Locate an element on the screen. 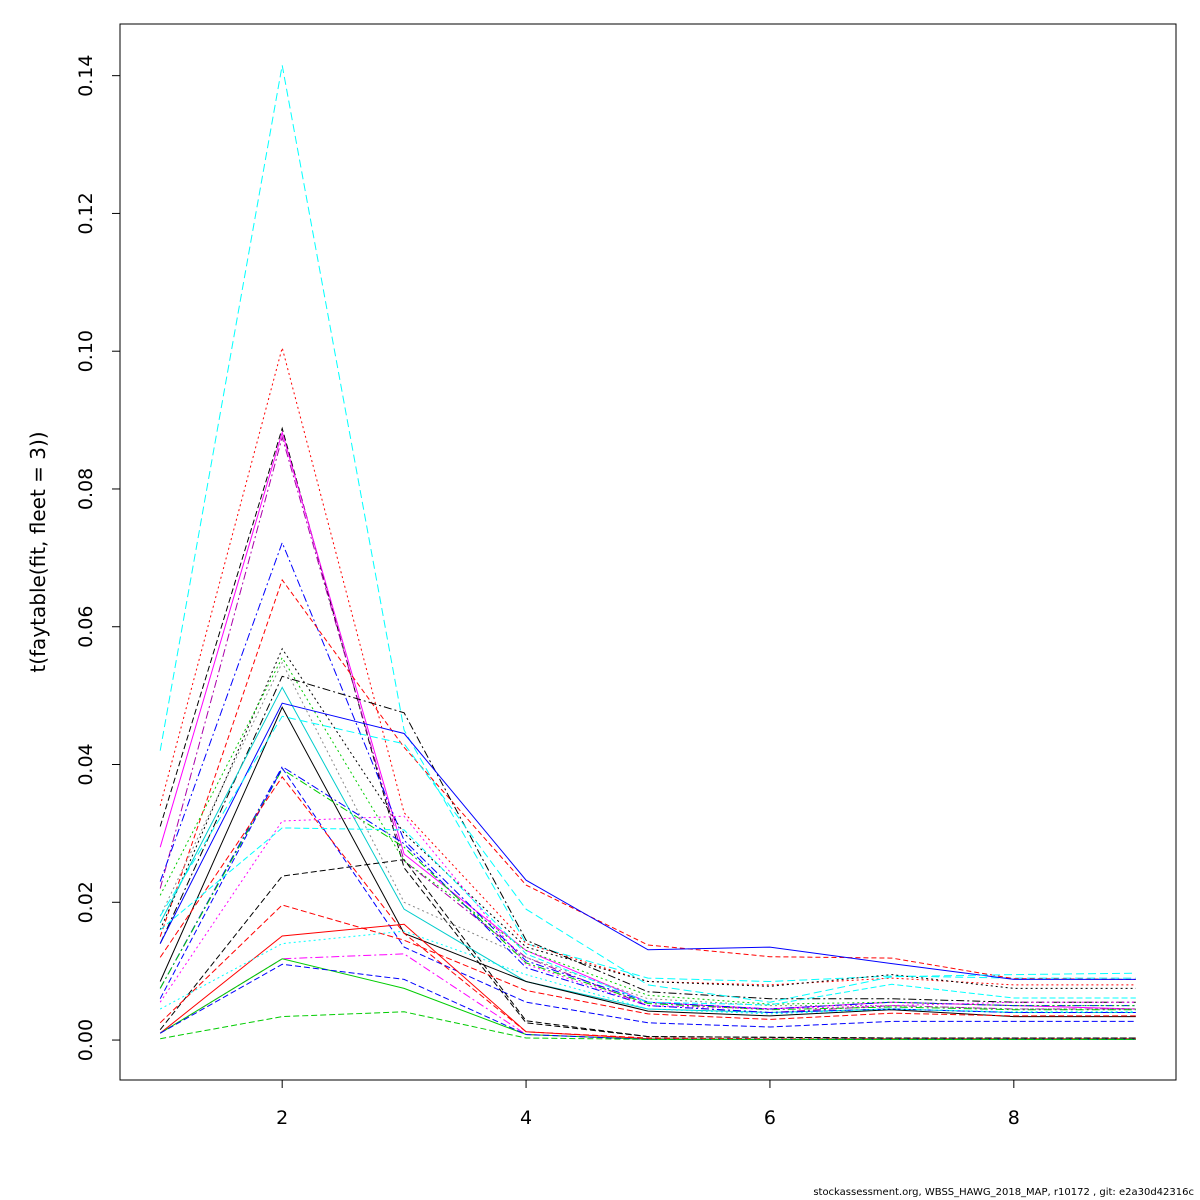 This screenshot has height=1200, width=1200. y-tick-label: 0.04 is located at coordinates (86, 764).